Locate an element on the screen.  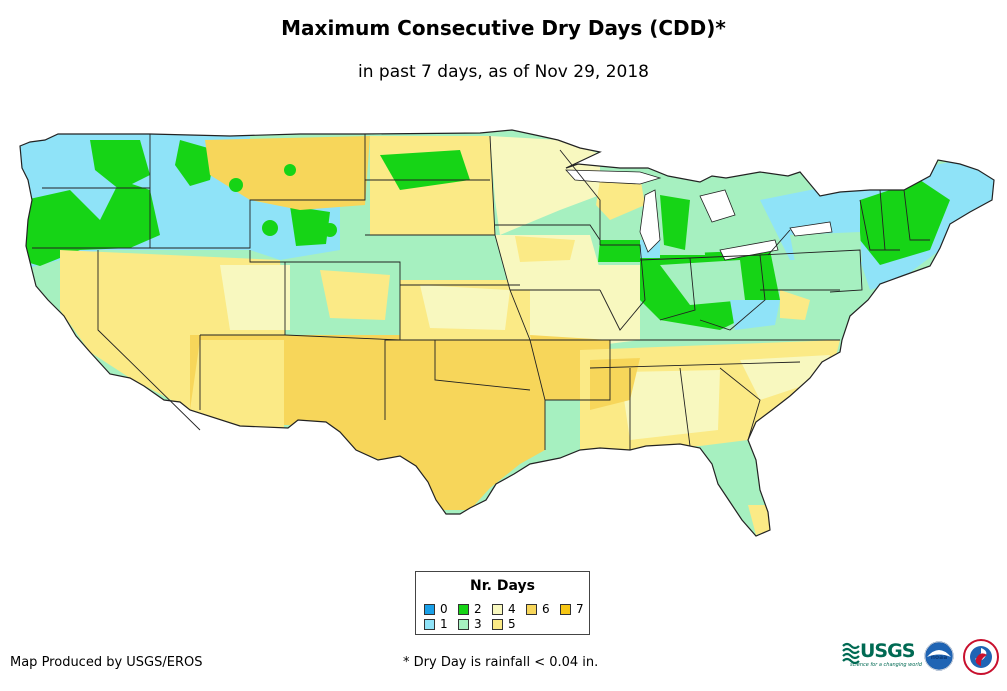
map-subtitle: in past 7 days, as of Nov 29, 2018 is located at coordinates (503, 72).